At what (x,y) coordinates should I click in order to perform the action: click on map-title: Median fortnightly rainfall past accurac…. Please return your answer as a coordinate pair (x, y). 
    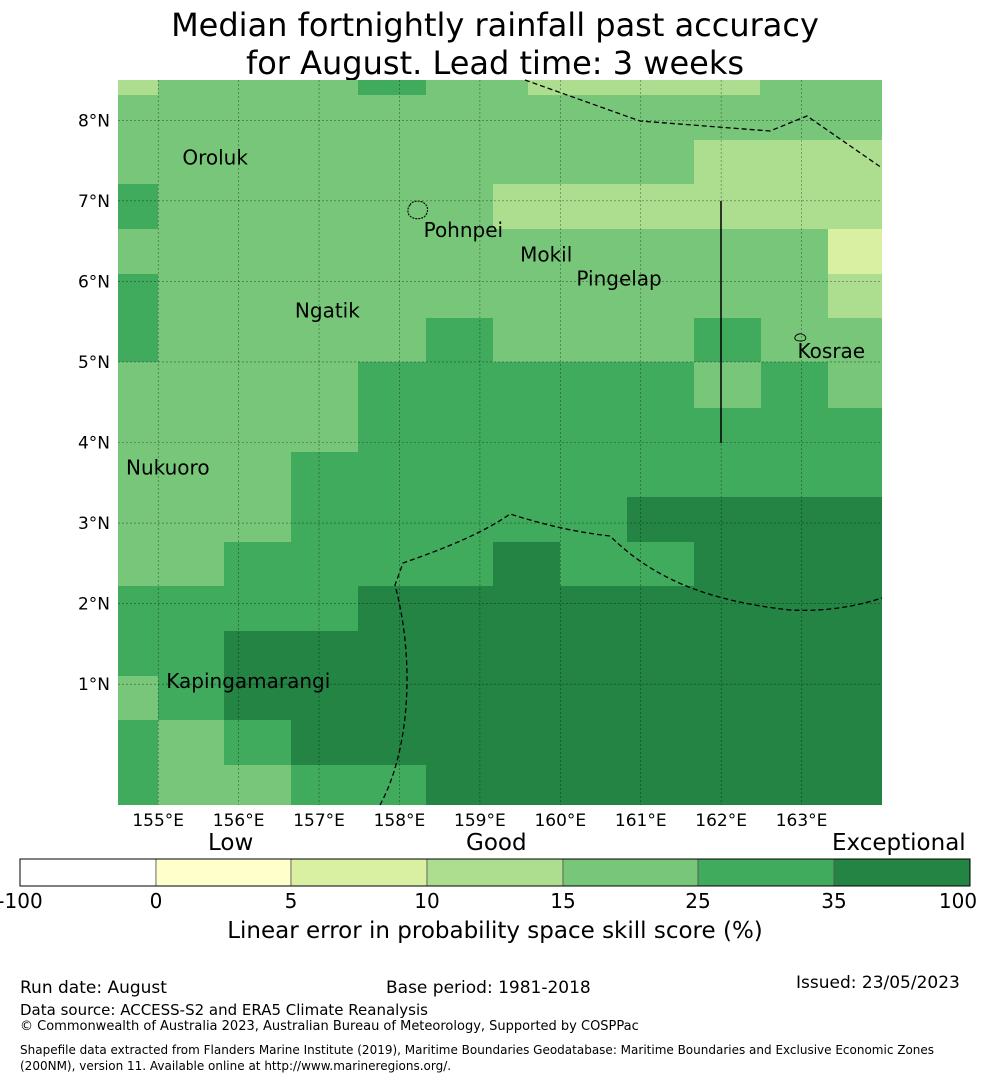
    Looking at the image, I should click on (495, 44).